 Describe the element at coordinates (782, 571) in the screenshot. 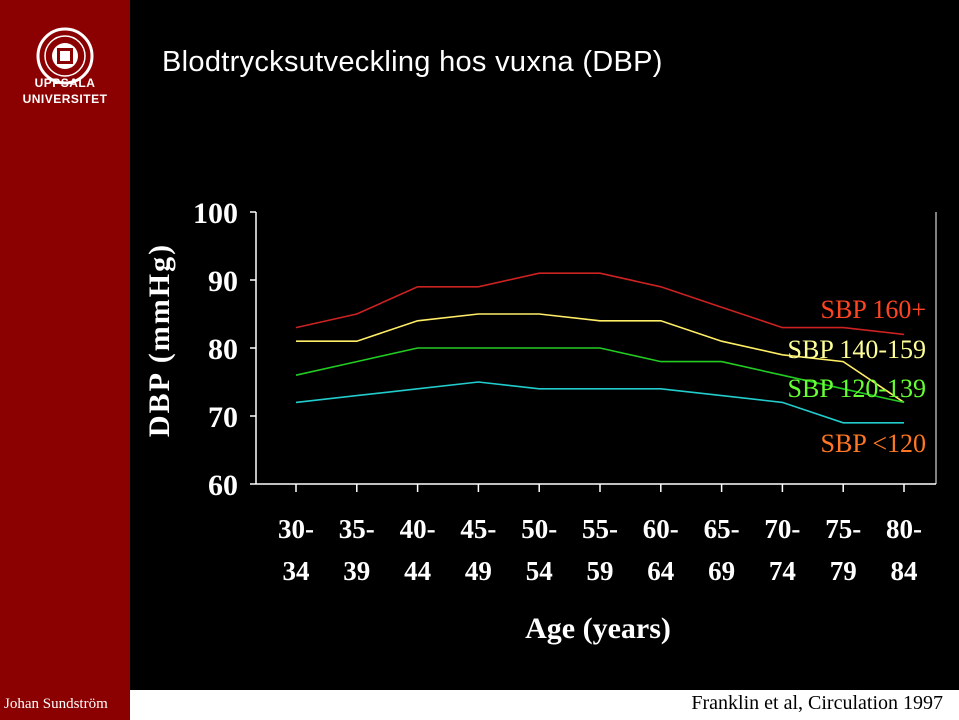

I see `x-tick-label: 74` at that location.